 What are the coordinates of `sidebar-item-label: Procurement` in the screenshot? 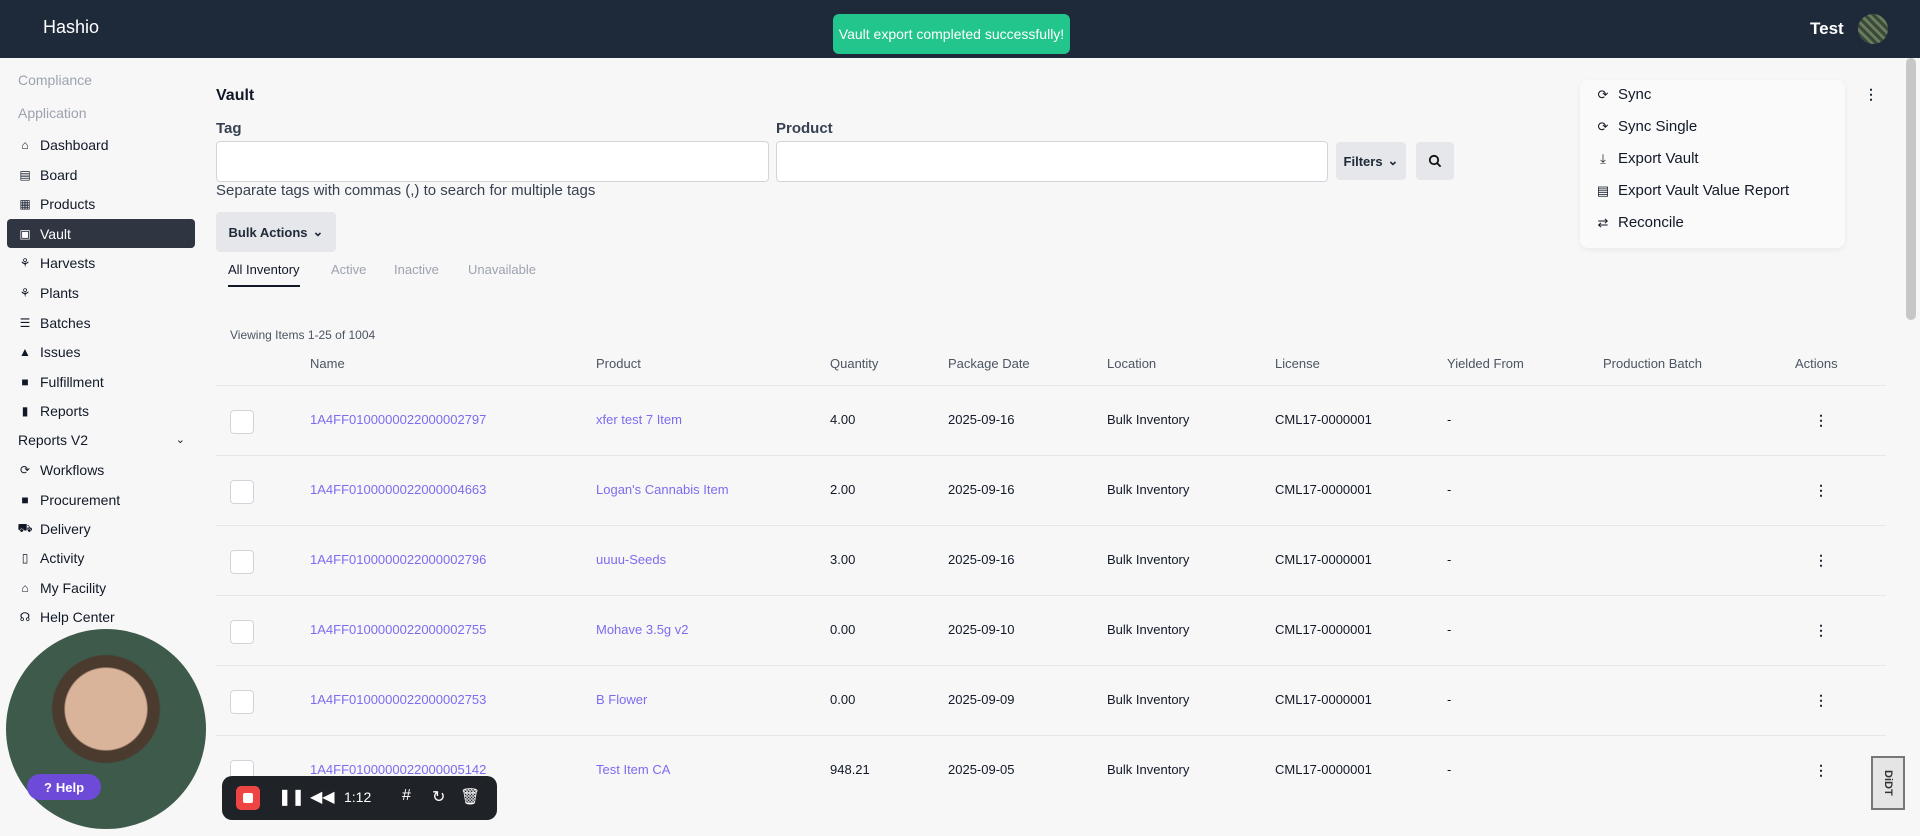 It's located at (80, 499).